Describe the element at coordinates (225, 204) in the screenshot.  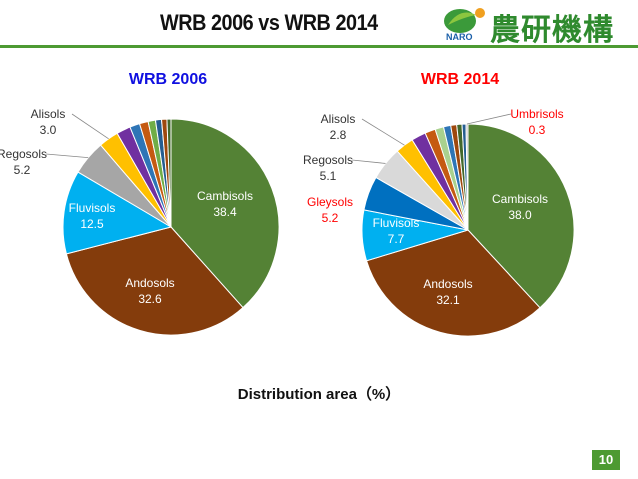
I see `data-label-cambisols: Cambisols 38.4` at that location.